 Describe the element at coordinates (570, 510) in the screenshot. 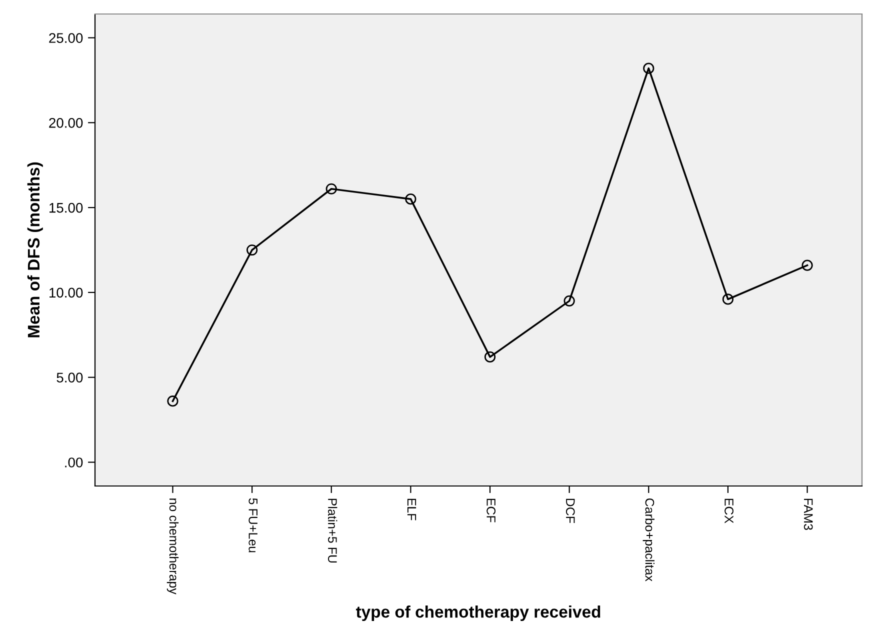

I see `x-tick-label: DCF` at that location.